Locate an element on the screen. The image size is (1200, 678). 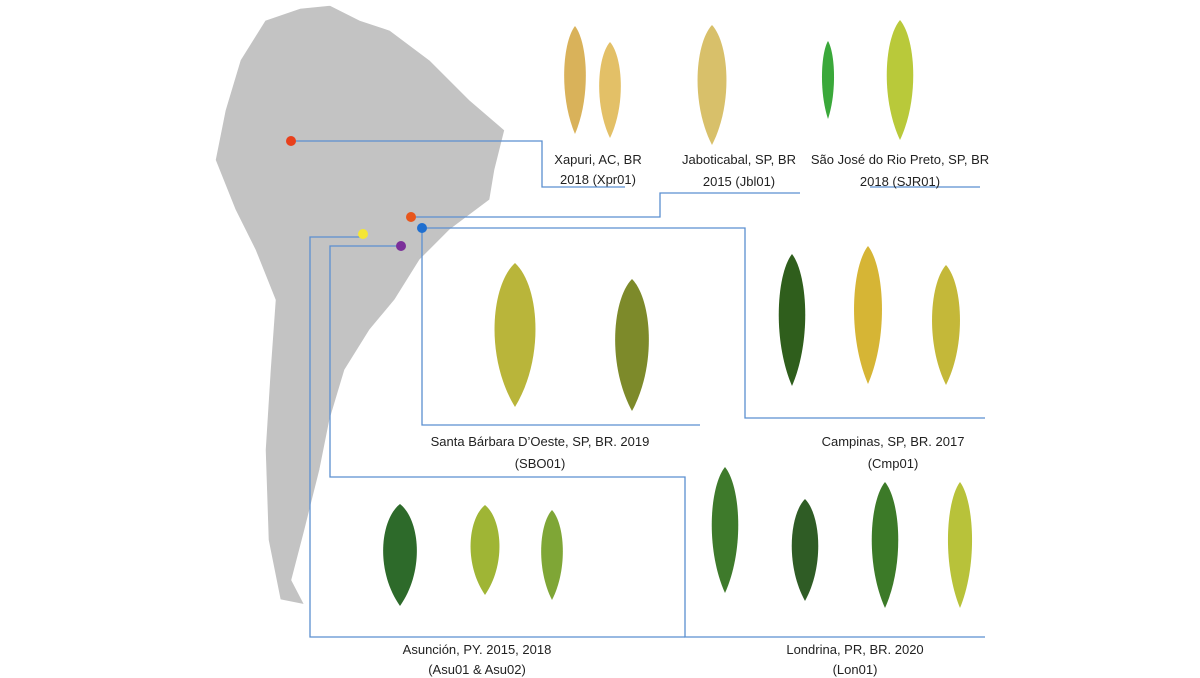
site-label: Jaboticabal, SP, BR is located at coordinates (739, 159).